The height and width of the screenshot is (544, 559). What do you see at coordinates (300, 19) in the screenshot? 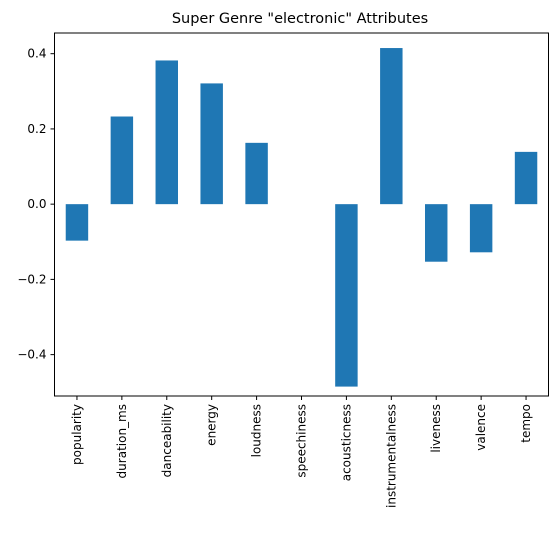
I see `chart-title: Super Genre "electronic" Attributes` at bounding box center [300, 19].